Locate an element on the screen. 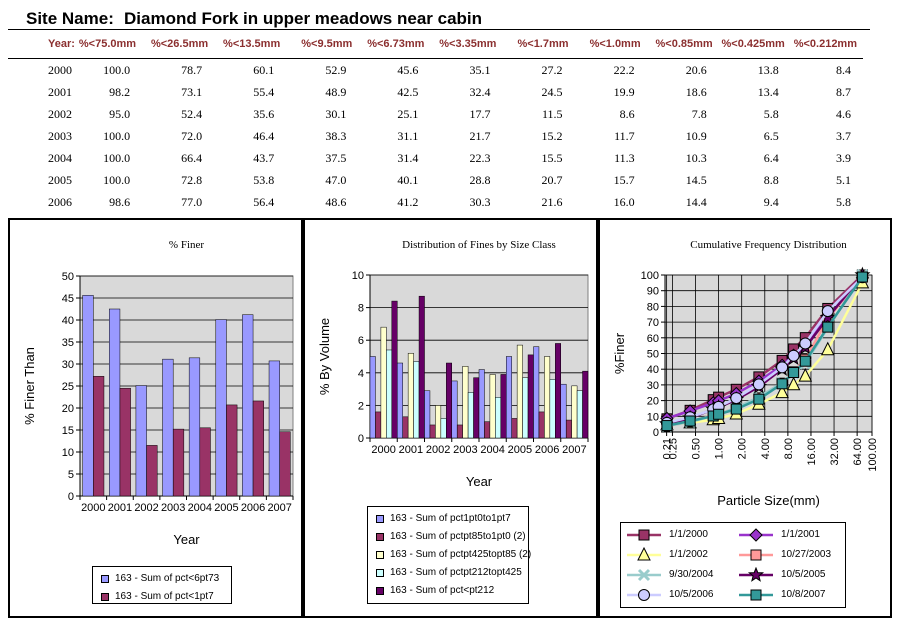 The height and width of the screenshot is (625, 899). site-label: Site Name: is located at coordinates (70, 18).